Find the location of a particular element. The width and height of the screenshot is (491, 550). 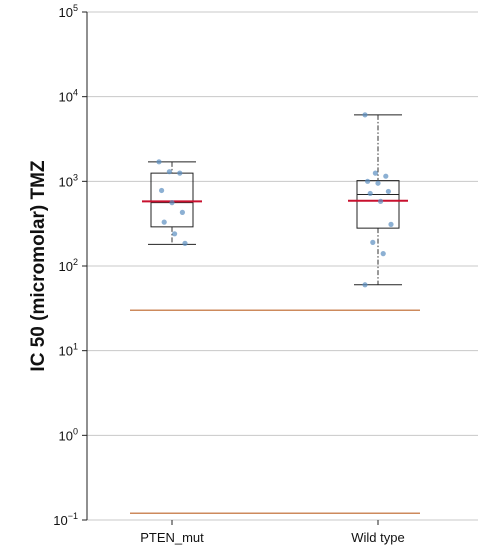

y-tick-label-exponent: 4 is located at coordinates (75, 93).